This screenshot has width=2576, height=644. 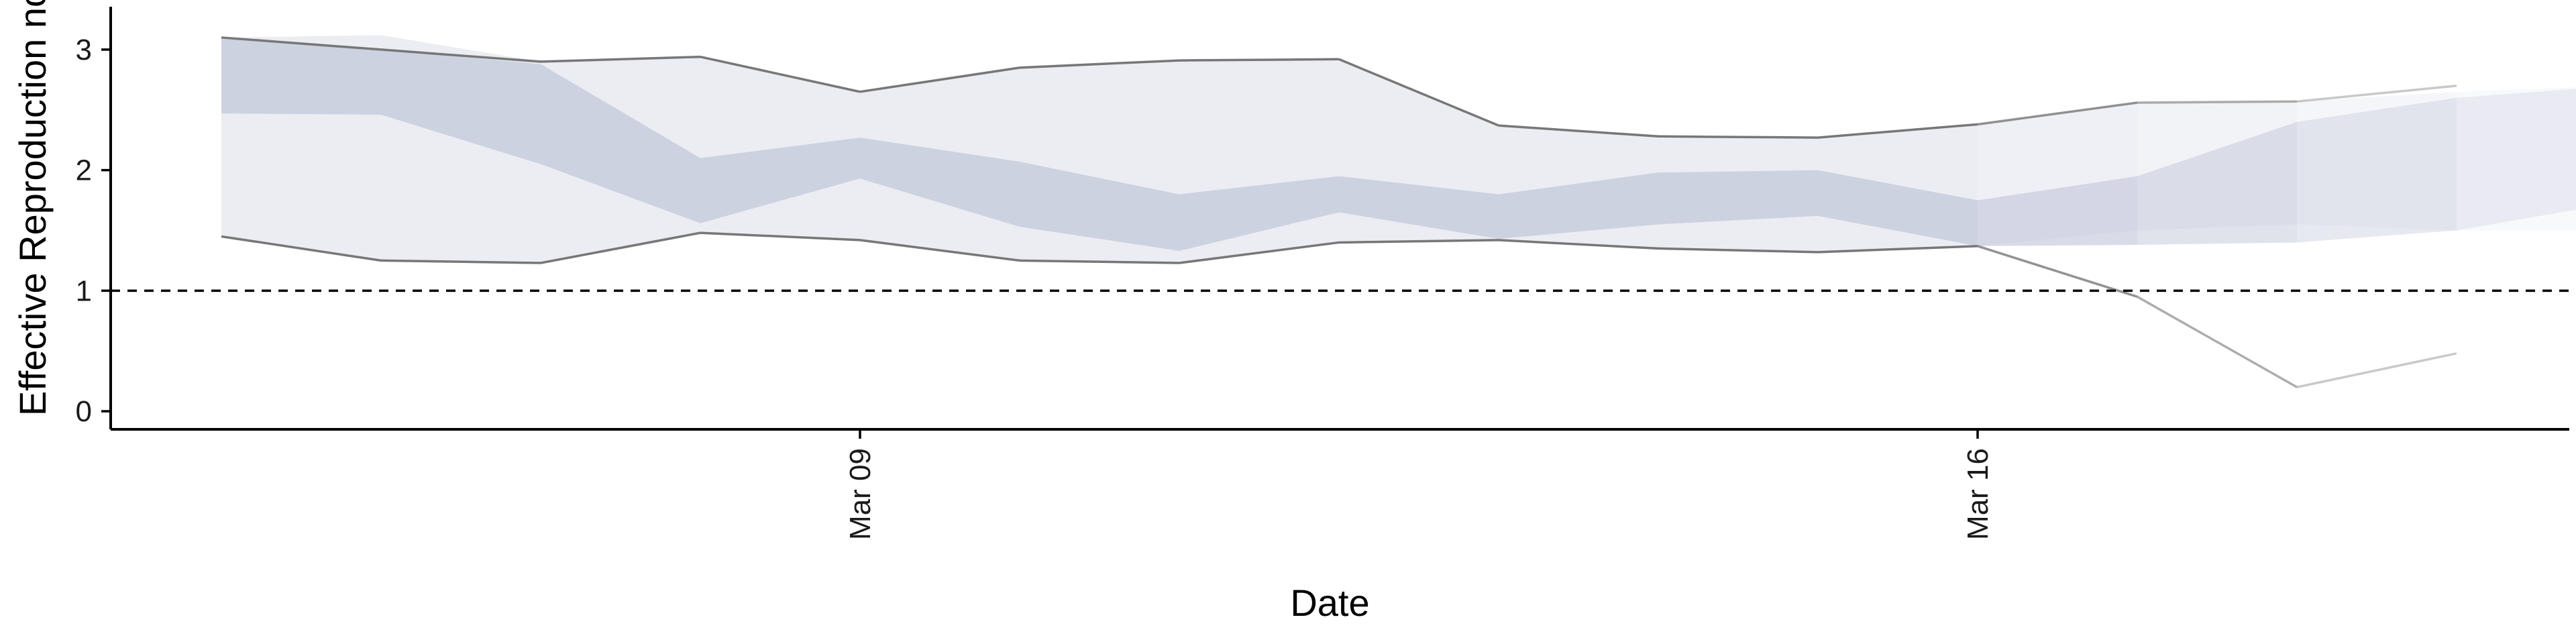 What do you see at coordinates (84, 411) in the screenshot?
I see `y-tick-label: 0` at bounding box center [84, 411].